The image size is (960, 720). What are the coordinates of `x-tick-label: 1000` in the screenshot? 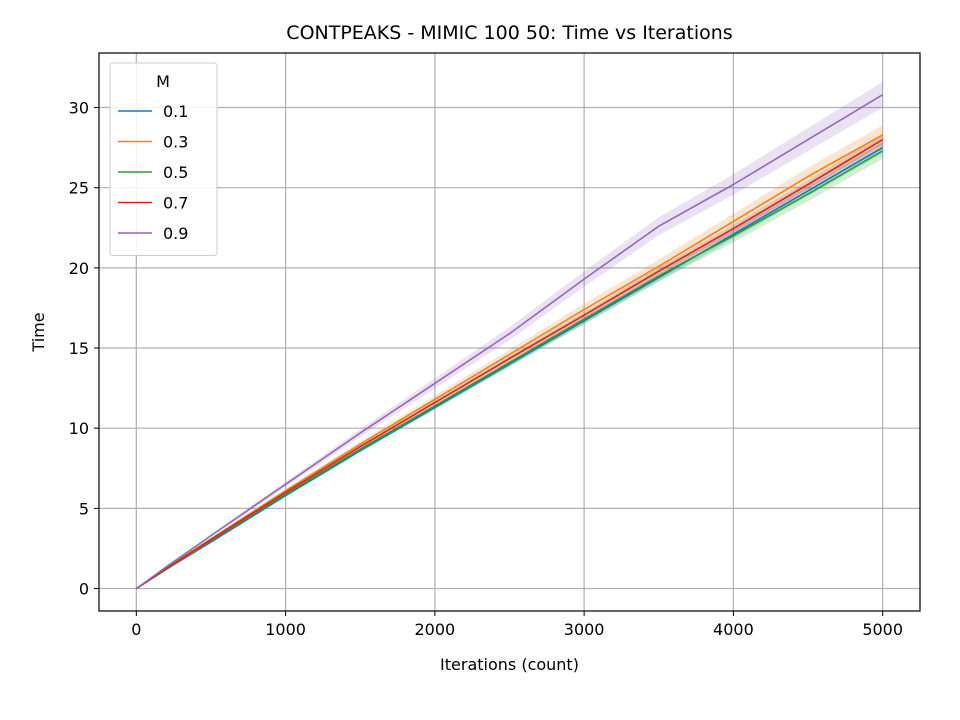 It's located at (285, 629).